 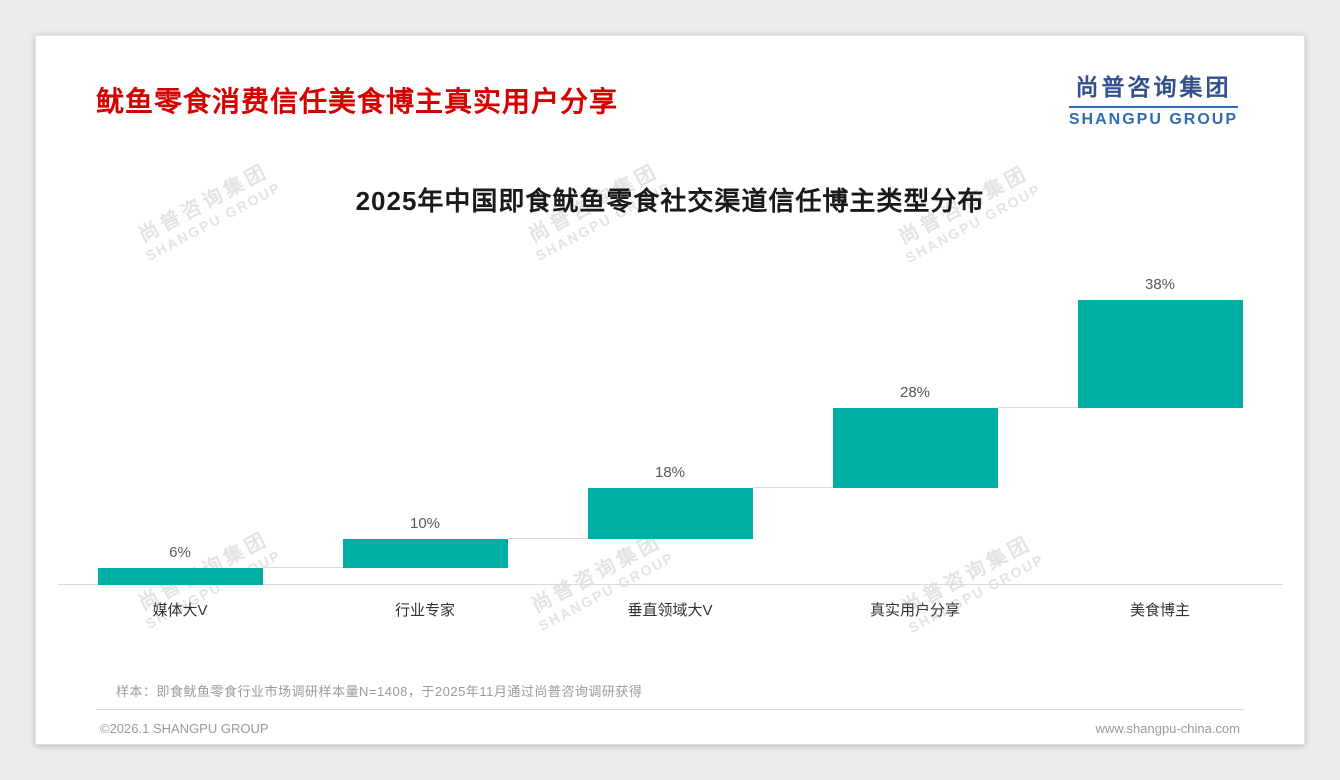 What do you see at coordinates (1153, 88) in the screenshot?
I see `logo-cn-text: 尚普咨询集团` at bounding box center [1153, 88].